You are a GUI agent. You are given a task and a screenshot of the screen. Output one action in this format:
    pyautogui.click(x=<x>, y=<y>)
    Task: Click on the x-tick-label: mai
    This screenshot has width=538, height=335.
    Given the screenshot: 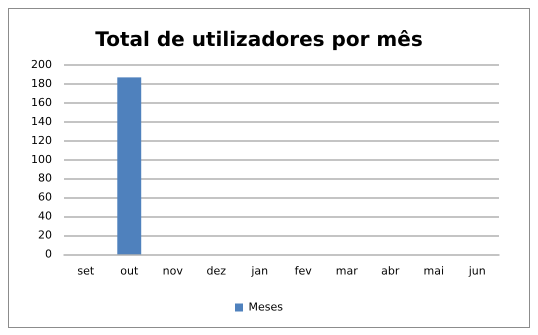 What is the action you would take?
    pyautogui.click(x=433, y=271)
    